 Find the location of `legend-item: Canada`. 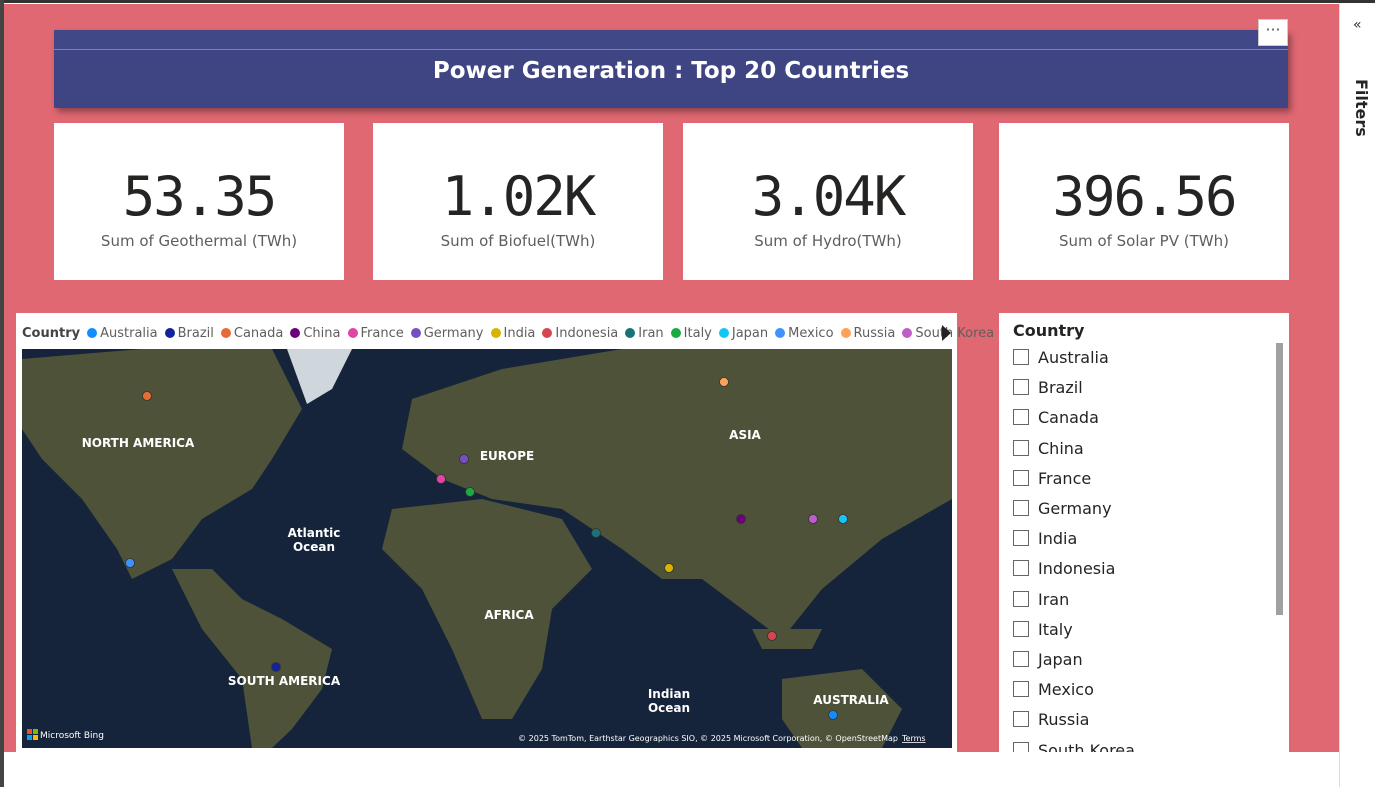

legend-item: Canada is located at coordinates (251, 333).